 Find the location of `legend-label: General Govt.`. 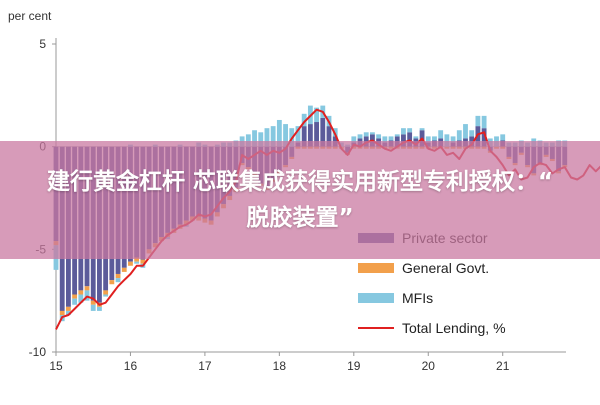

legend-label: General Govt. is located at coordinates (445, 268).